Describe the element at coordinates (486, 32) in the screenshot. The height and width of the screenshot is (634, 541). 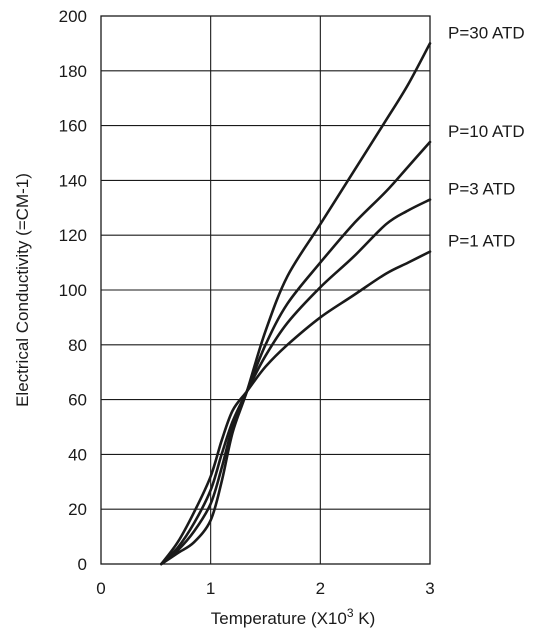
I see `series-label: P=30 ATD` at that location.